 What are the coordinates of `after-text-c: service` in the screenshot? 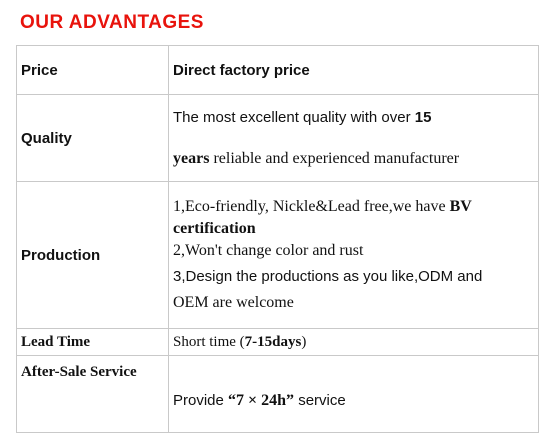 It's located at (320, 400).